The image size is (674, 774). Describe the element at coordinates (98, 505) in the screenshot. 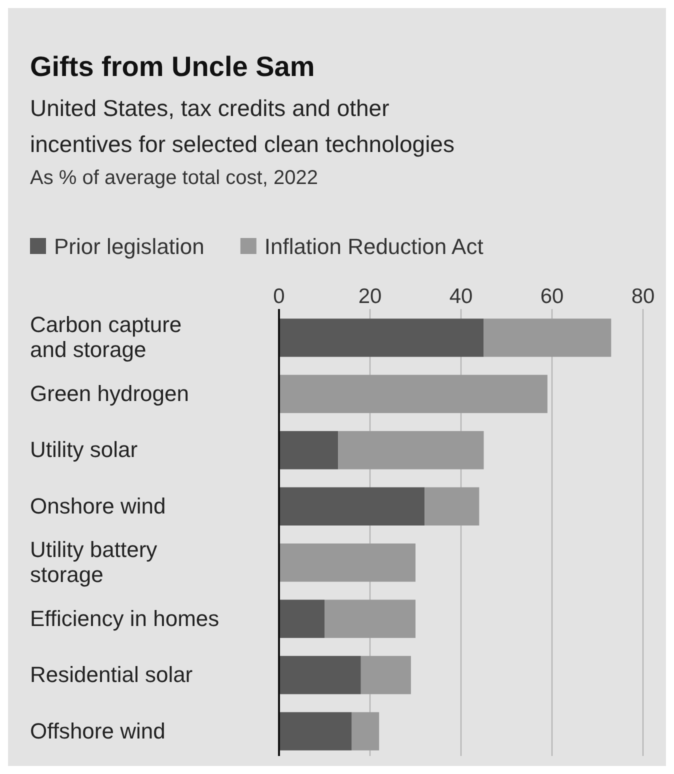

I see `y-tick-label: Onshore wind` at that location.